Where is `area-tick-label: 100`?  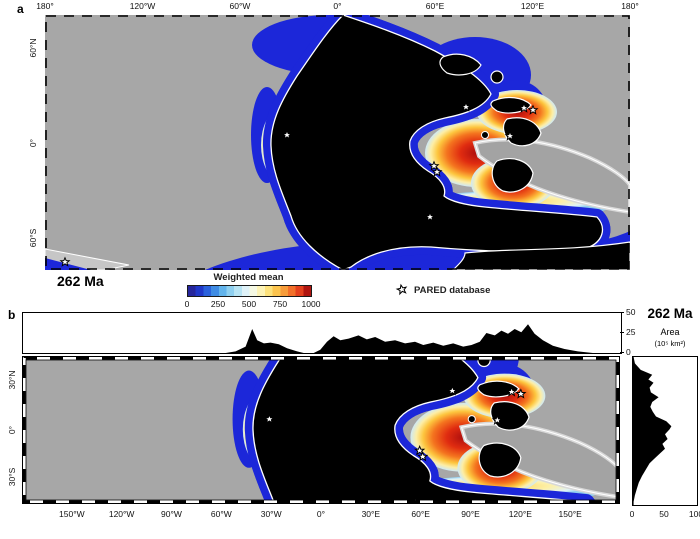
area-tick-label: 100 is located at coordinates (694, 514).